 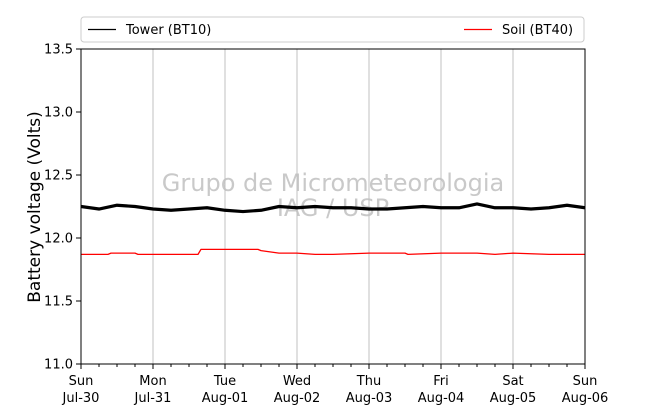 What do you see at coordinates (441, 381) in the screenshot?
I see `x-tick-day: Fri` at bounding box center [441, 381].